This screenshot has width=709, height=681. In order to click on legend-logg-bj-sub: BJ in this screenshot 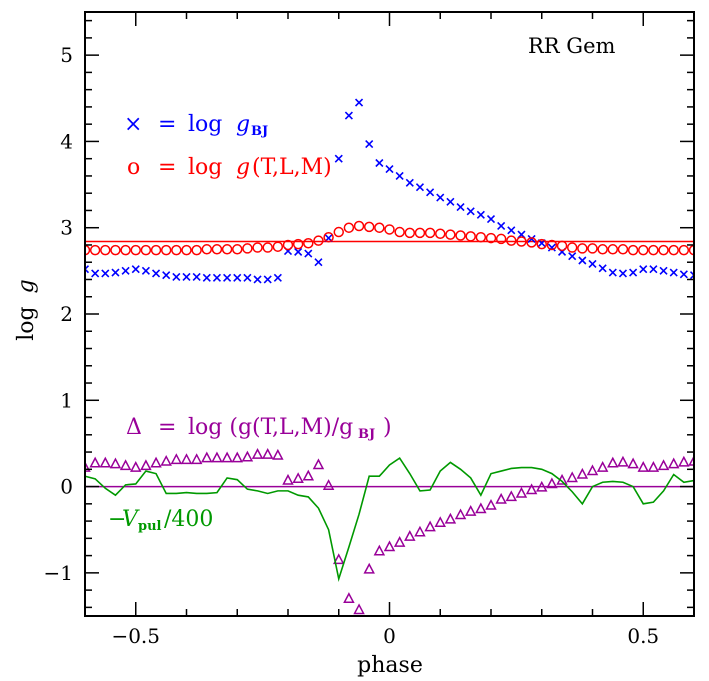, I will do `click(259, 131)`.